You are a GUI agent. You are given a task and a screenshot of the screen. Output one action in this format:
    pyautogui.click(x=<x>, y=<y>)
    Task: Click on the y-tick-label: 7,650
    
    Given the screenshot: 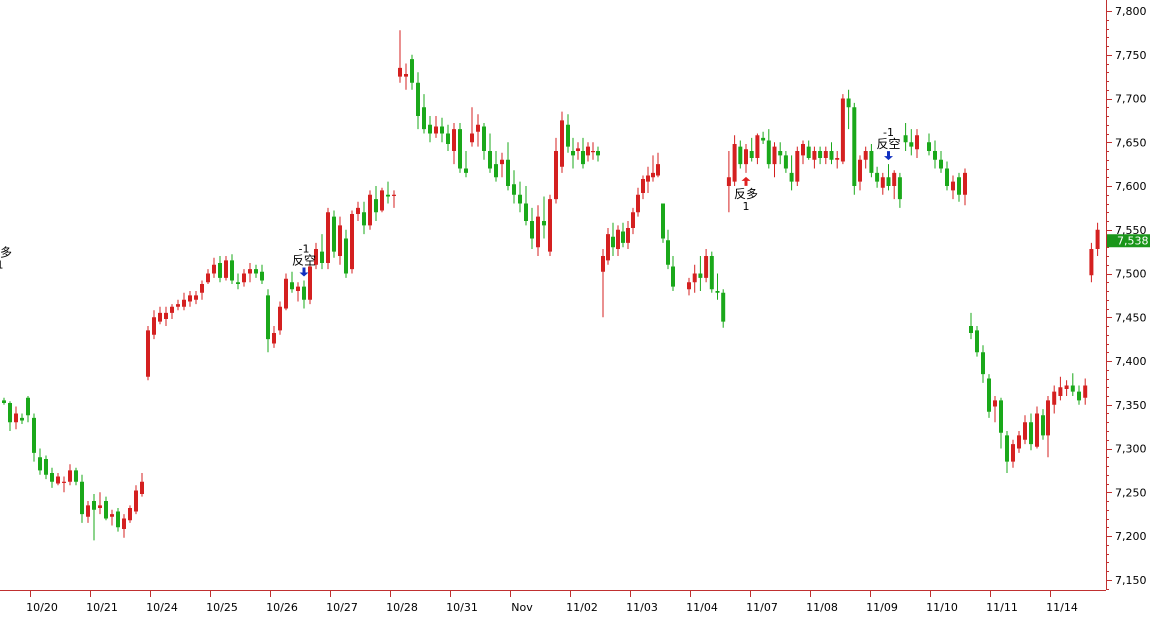 What is the action you would take?
    pyautogui.click(x=1131, y=142)
    